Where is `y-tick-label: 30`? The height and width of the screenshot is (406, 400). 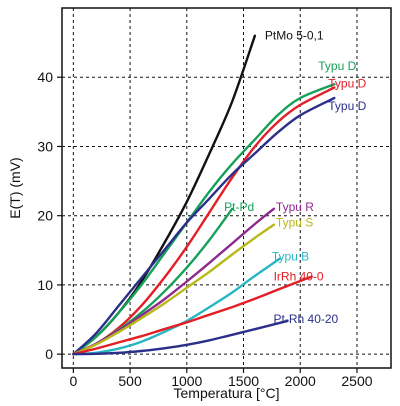
y-tick-label: 30 is located at coordinates (45, 146).